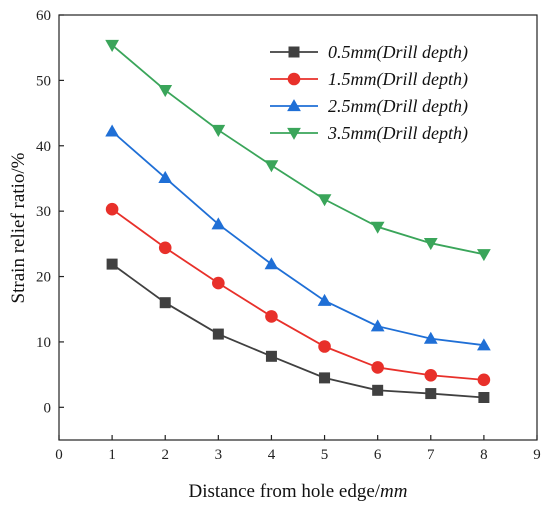 This screenshot has width=550, height=508. What do you see at coordinates (484, 455) in the screenshot?
I see `x-tick-label: 8` at bounding box center [484, 455].